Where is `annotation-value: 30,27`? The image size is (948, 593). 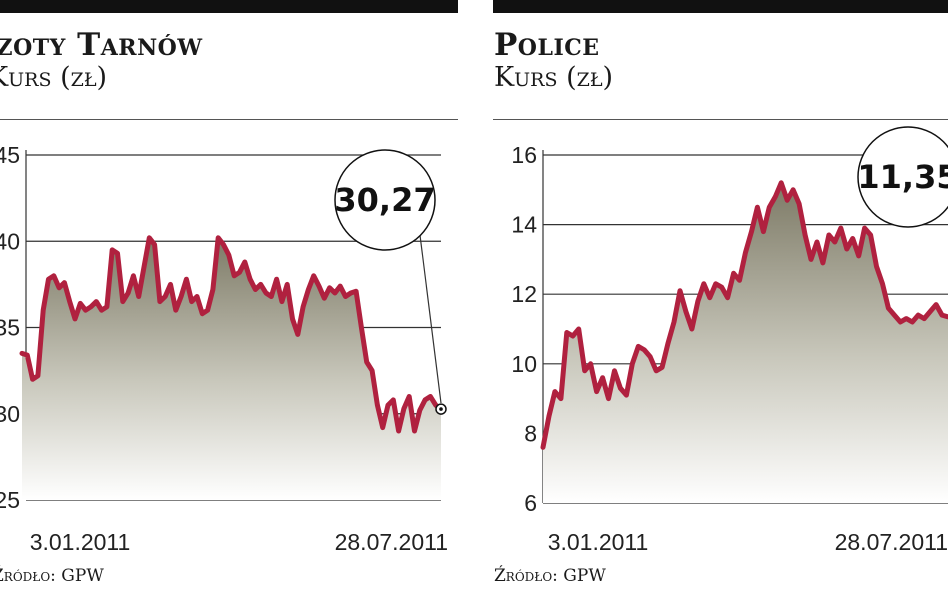
annotation-value: 30,27 is located at coordinates (384, 200).